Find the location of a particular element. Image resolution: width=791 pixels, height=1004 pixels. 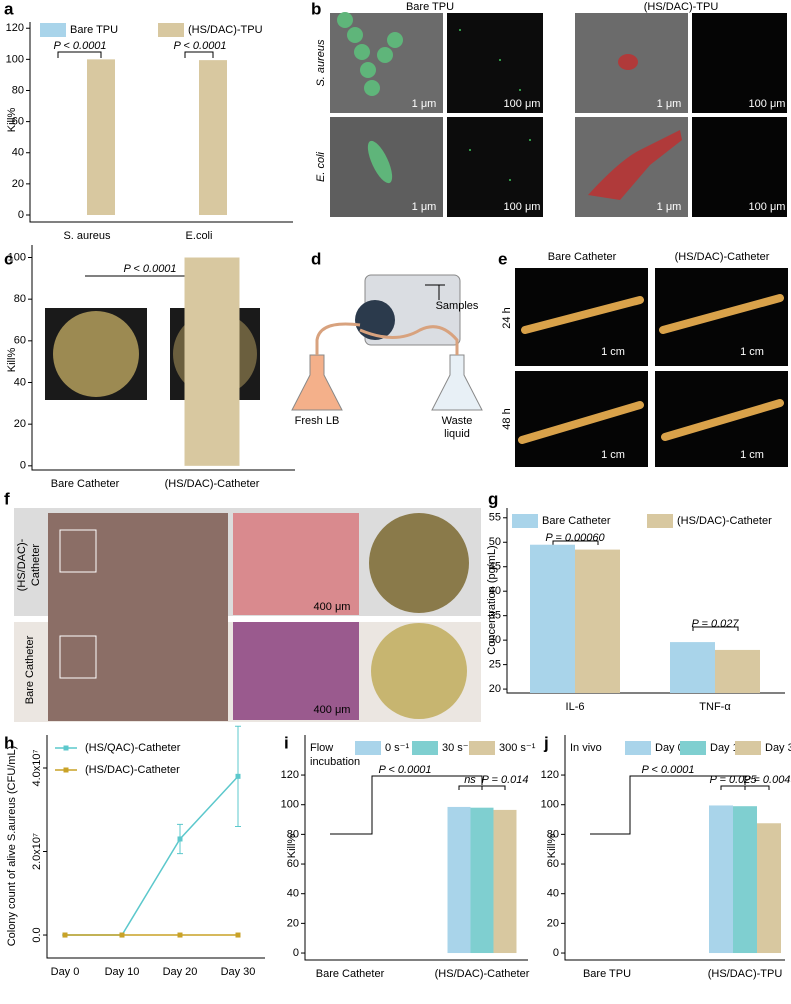

y-tick-label: 50 is located at coordinates (495, 542).